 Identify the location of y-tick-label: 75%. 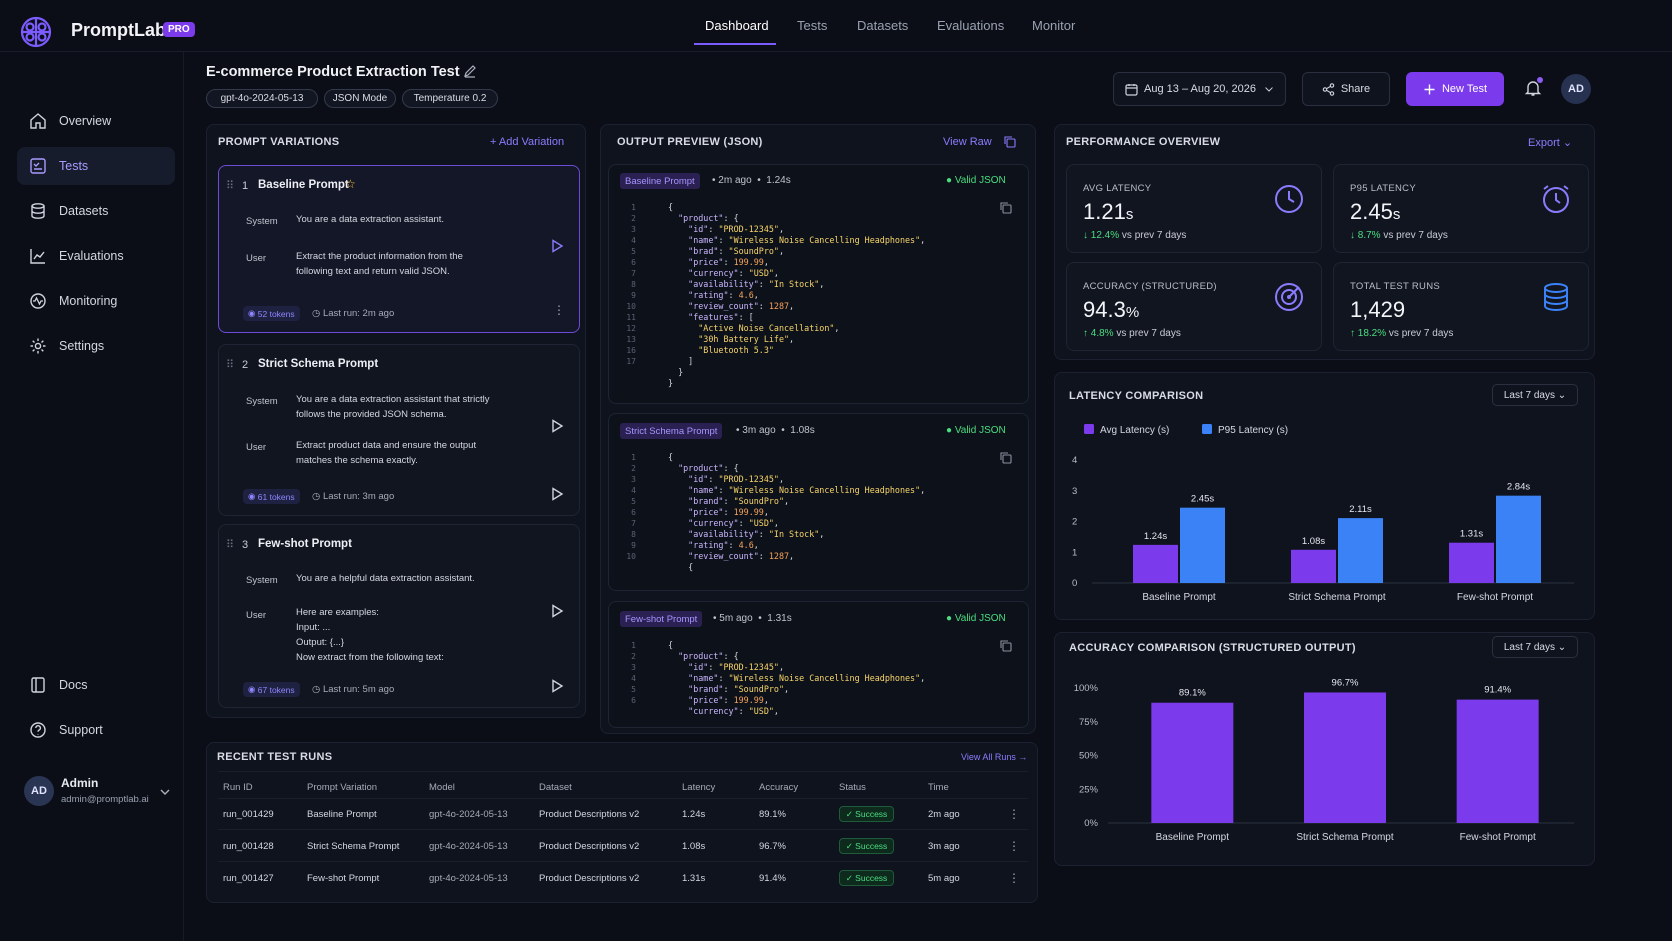
(1089, 722).